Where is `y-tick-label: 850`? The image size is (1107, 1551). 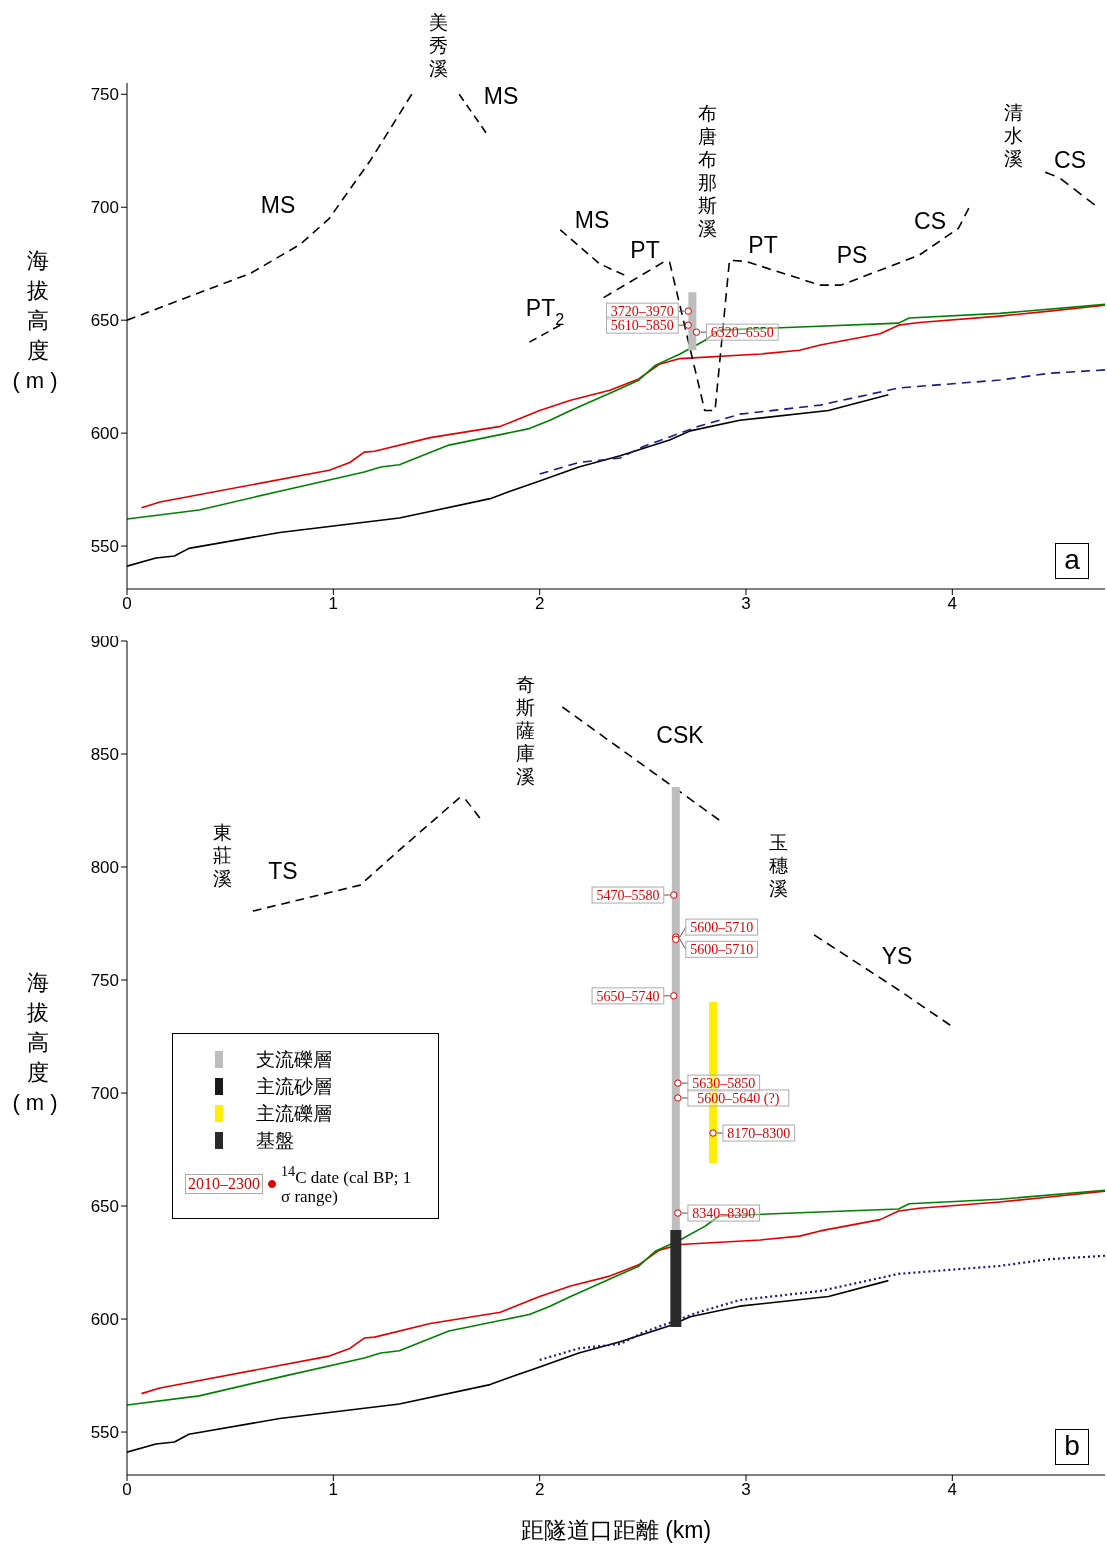
y-tick-label: 850 is located at coordinates (104, 755).